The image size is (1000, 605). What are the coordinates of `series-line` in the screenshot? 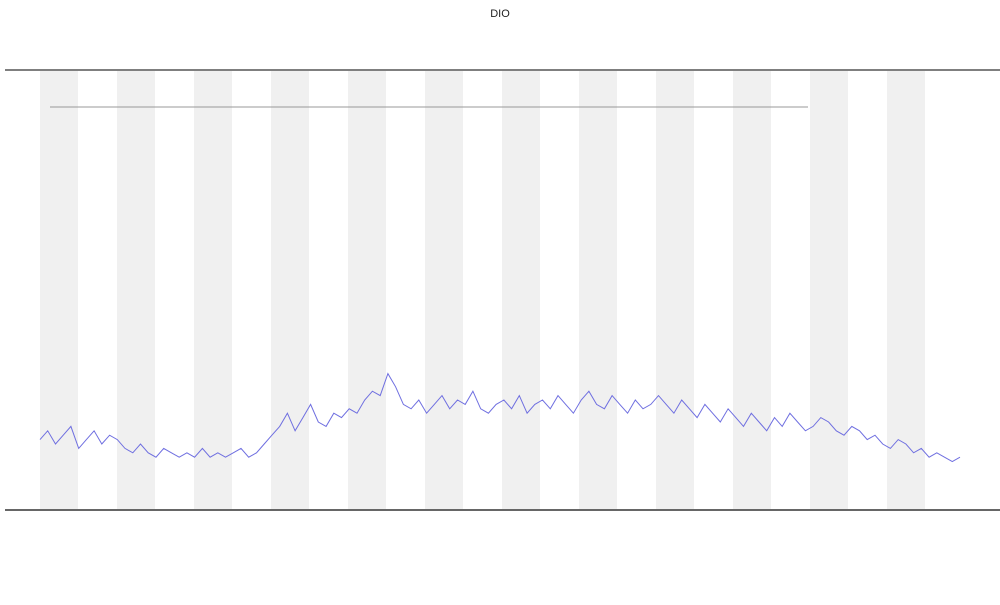 It's located at (500, 417).